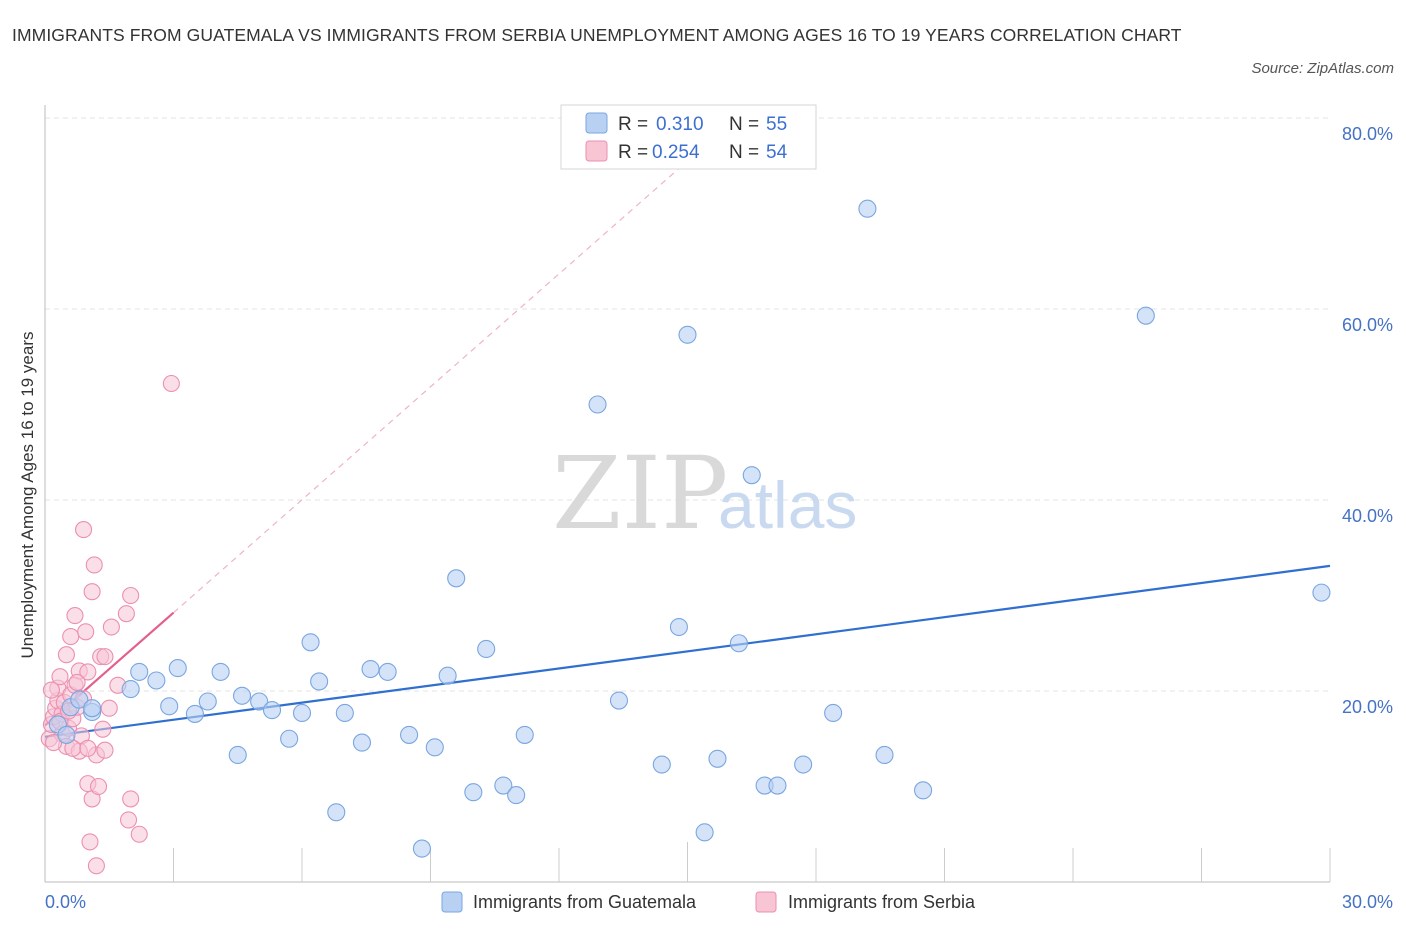 This screenshot has height=930, width=1406. Describe the element at coordinates (452, 902) in the screenshot. I see `bottom-legend-swatch-guatemala` at that location.